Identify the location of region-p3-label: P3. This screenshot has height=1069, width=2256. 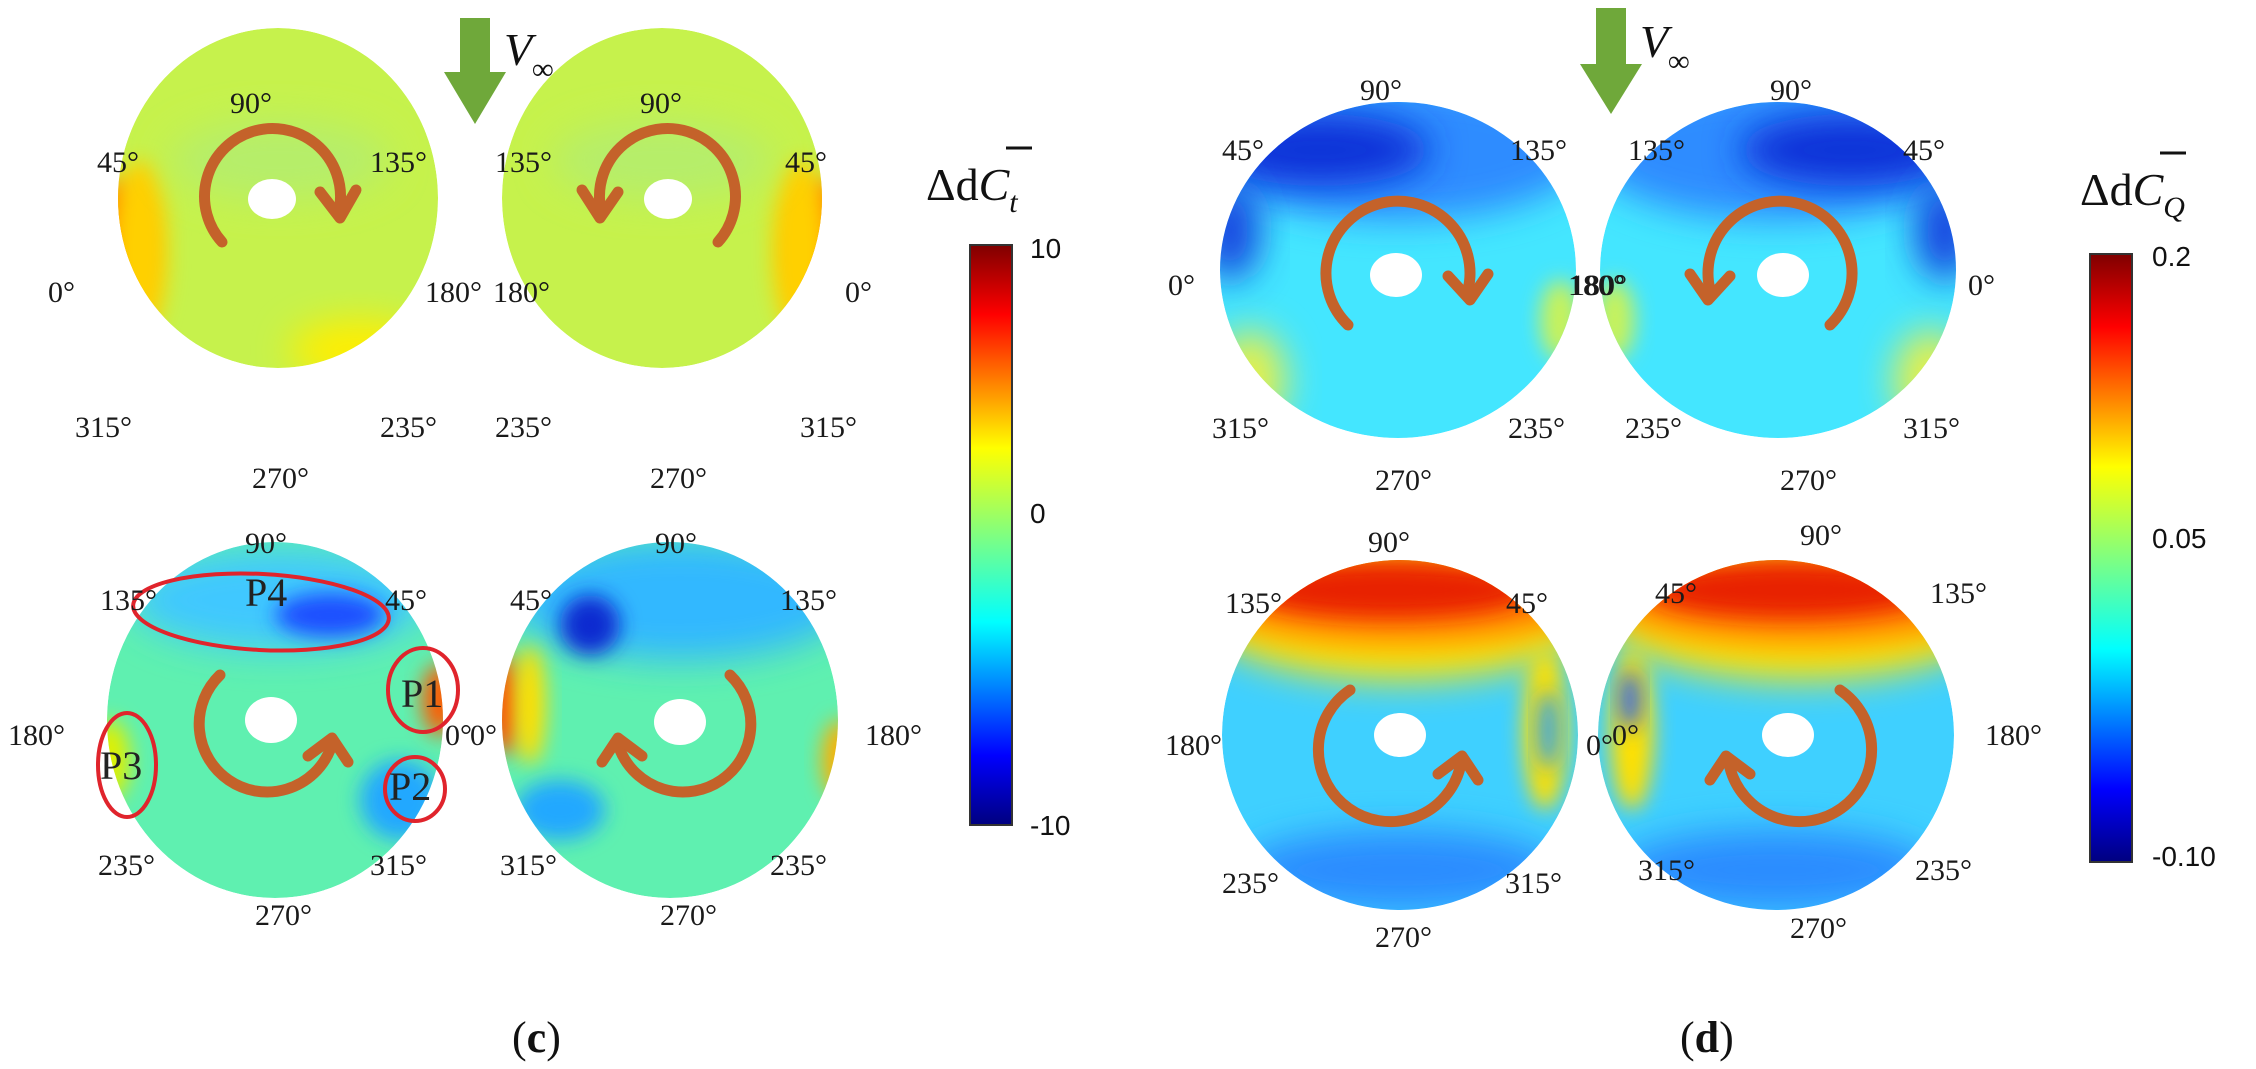
(121, 765).